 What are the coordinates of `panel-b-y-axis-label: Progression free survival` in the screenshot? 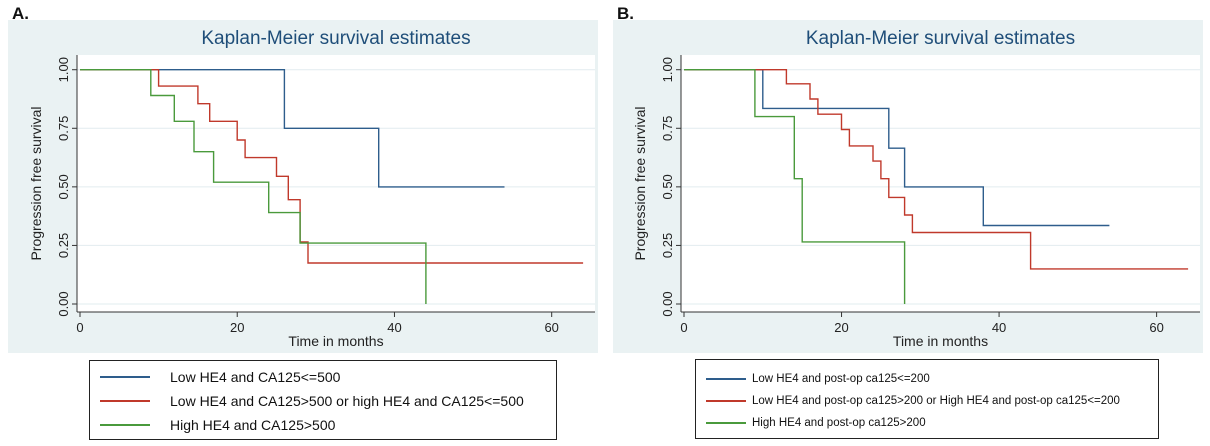 It's located at (640, 183).